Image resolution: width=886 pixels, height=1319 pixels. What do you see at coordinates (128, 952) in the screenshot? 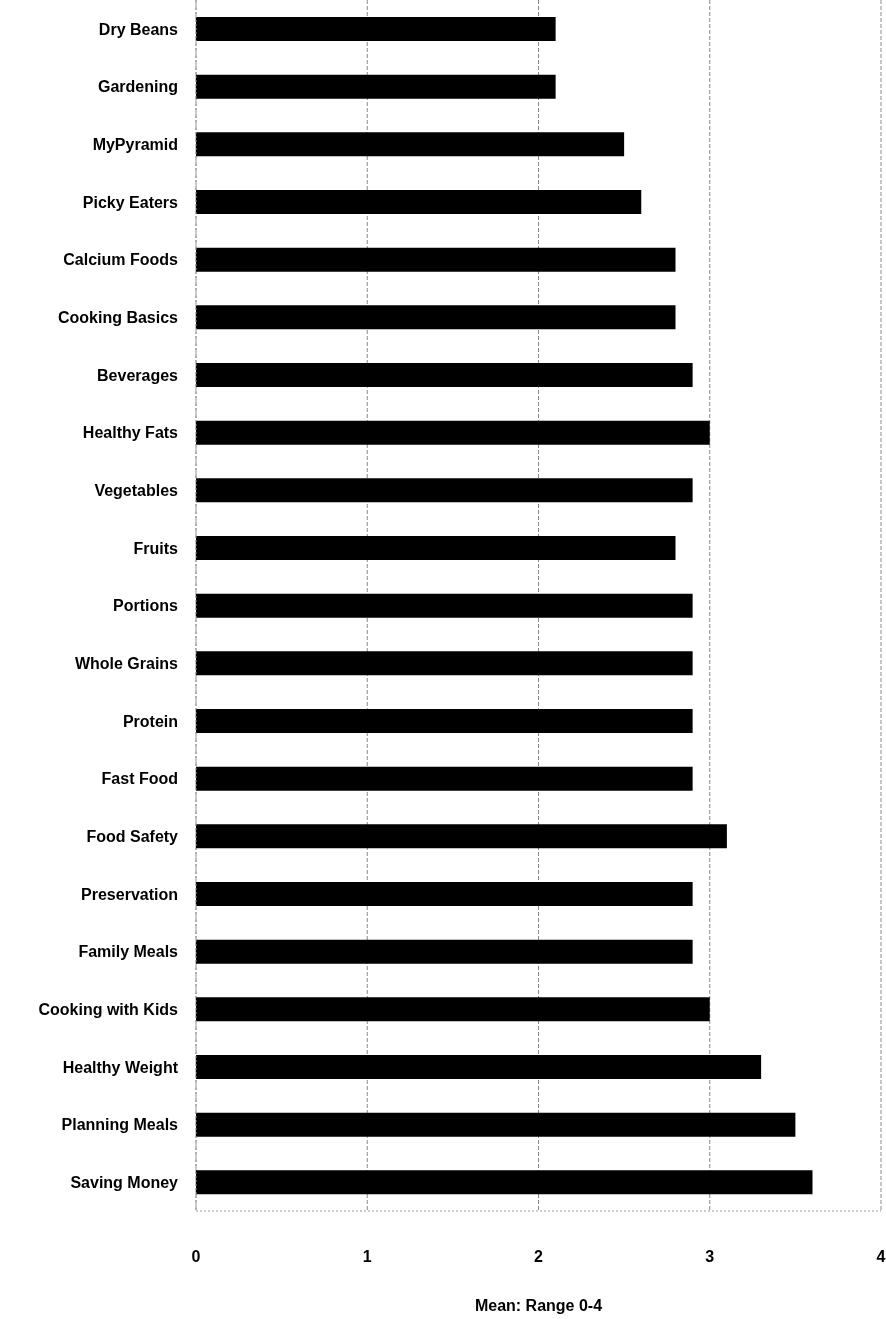
I see `y-tick-label: Family Meals` at bounding box center [128, 952].